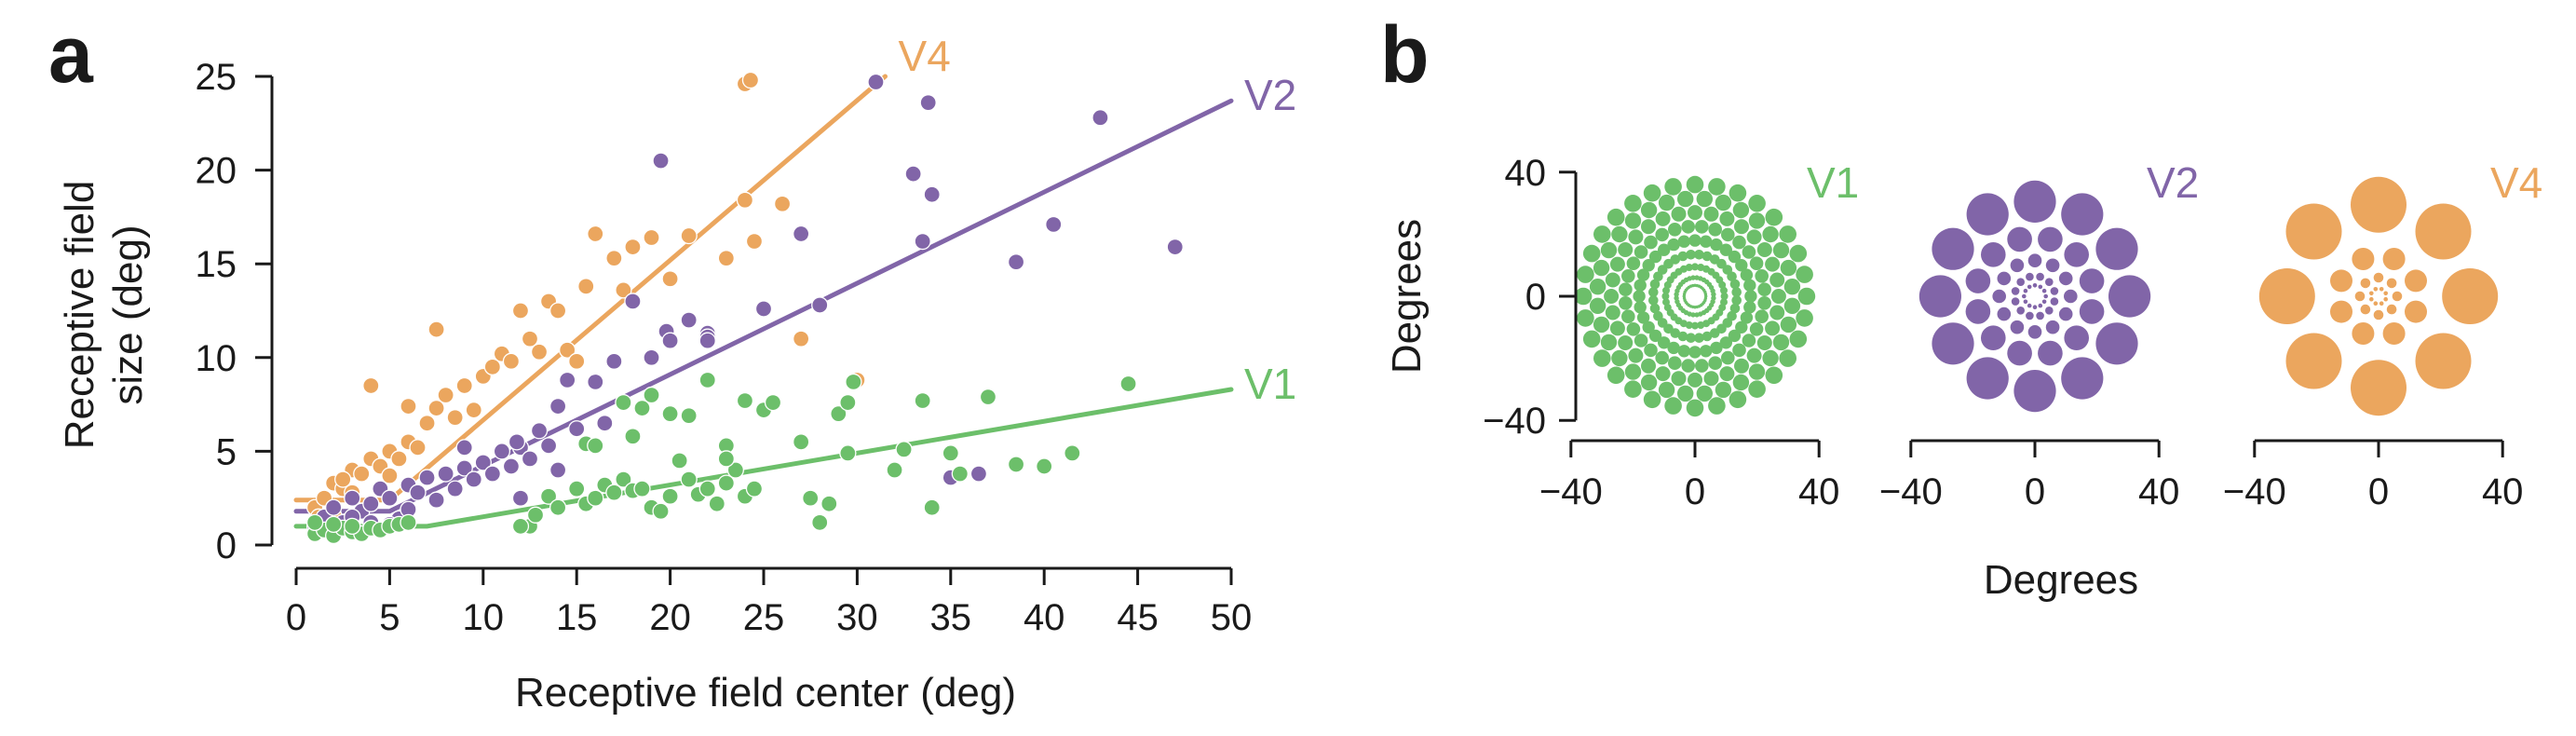 This screenshot has height=736, width=2576. What do you see at coordinates (1098, 220) in the screenshot?
I see `series-labels: V1 V2 V4` at bounding box center [1098, 220].